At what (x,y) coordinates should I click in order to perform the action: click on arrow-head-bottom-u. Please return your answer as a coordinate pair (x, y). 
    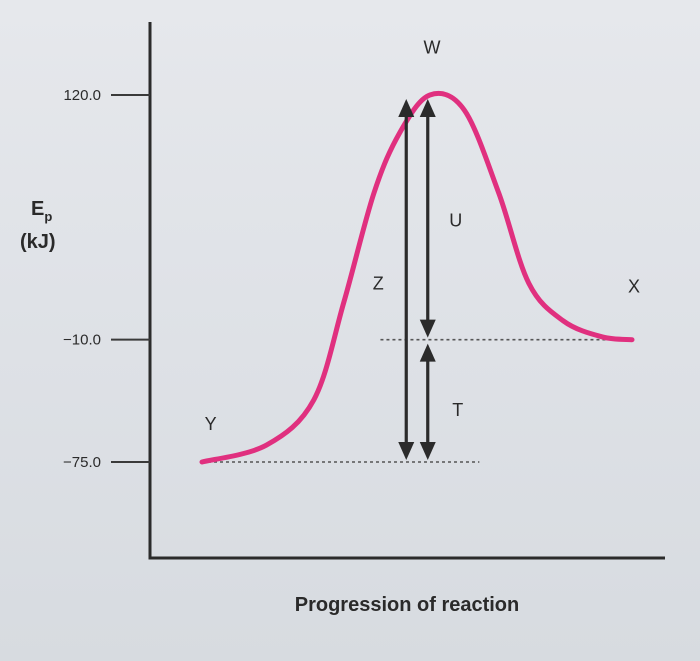
    Looking at the image, I should click on (427, 328).